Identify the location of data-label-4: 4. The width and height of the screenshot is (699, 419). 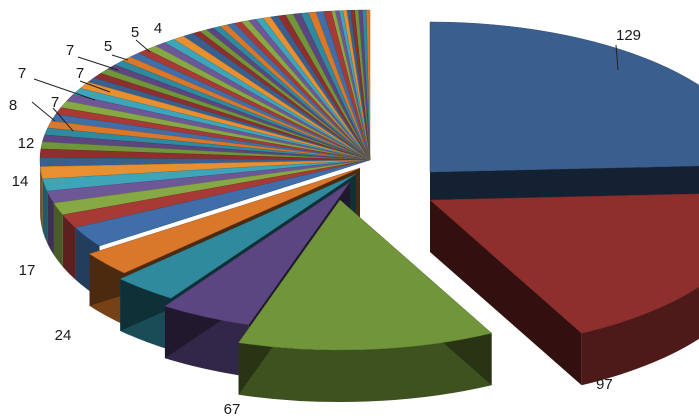
(158, 28).